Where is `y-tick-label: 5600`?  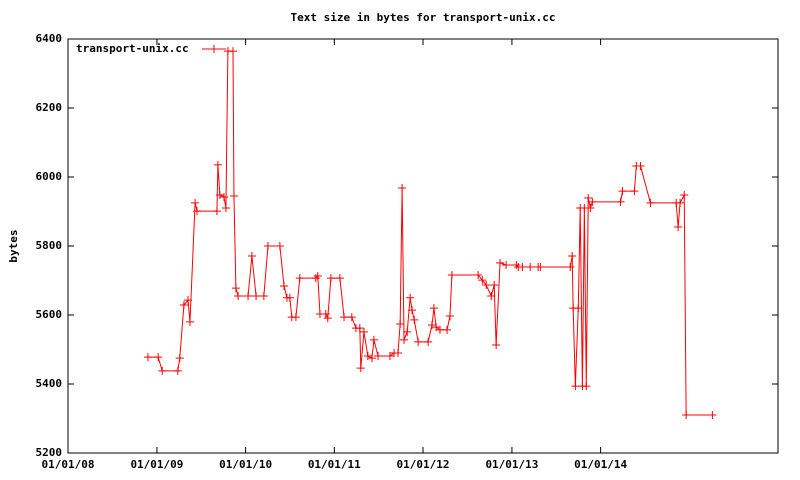
y-tick-label: 5600 is located at coordinates (49, 314).